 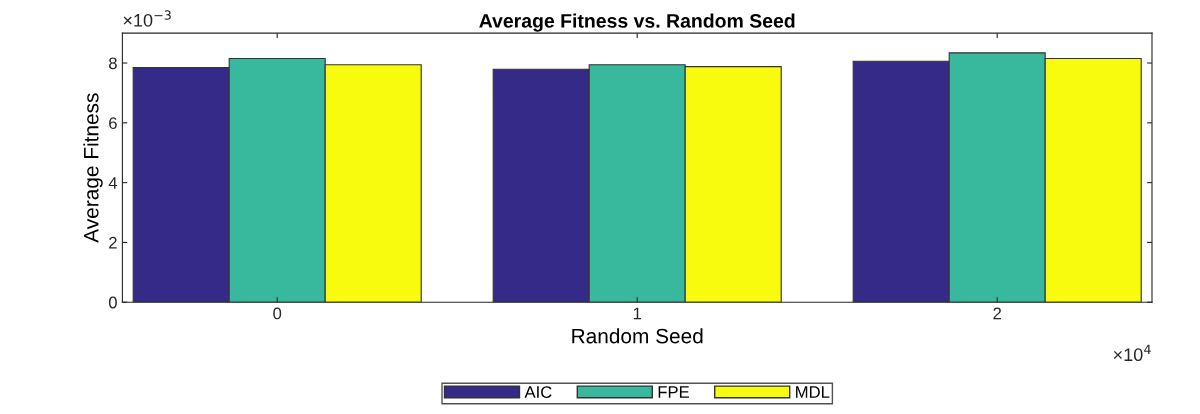 What do you see at coordinates (813, 392) in the screenshot?
I see `legend-label: MDL` at bounding box center [813, 392].